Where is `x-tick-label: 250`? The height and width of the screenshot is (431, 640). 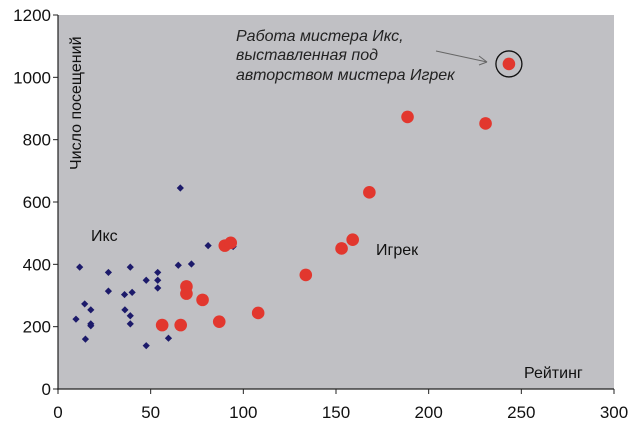
x-tick-label: 250 is located at coordinates (521, 412).